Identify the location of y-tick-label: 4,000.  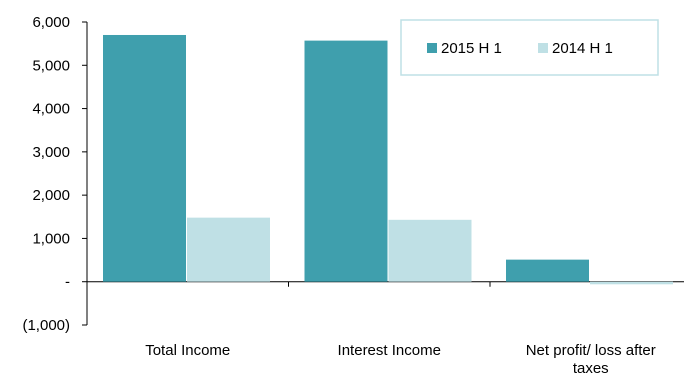
(51, 109).